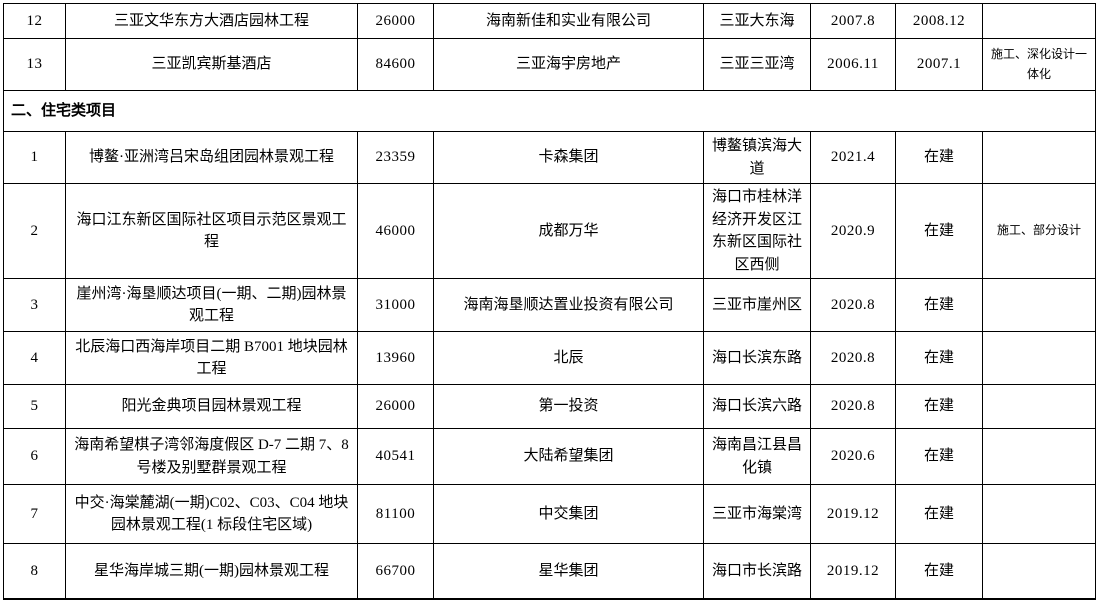  What do you see at coordinates (568, 571) in the screenshot?
I see `cell-client: 星华集团` at bounding box center [568, 571].